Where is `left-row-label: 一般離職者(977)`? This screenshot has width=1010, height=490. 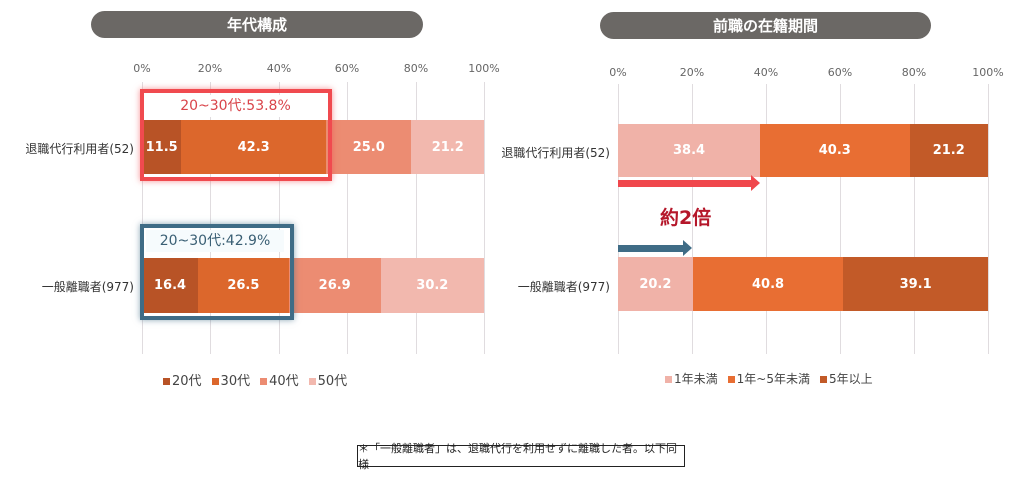
left-row-label: 一般離職者(977) is located at coordinates (87, 287).